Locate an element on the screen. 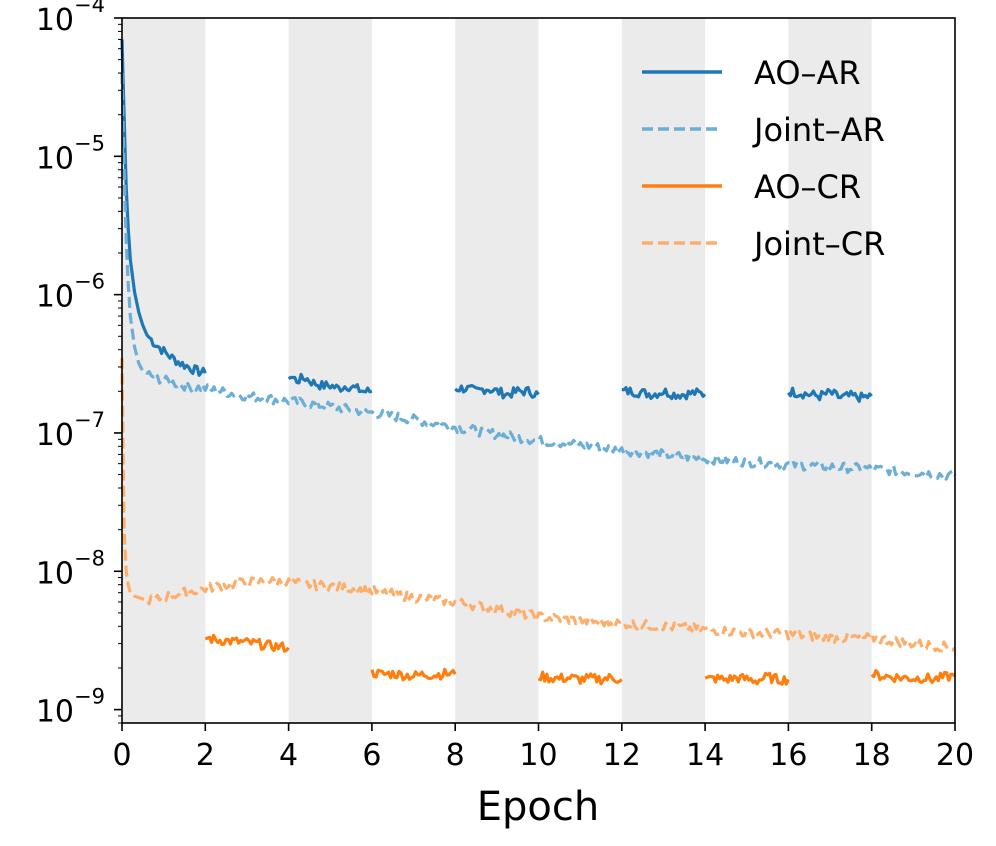 This screenshot has height=846, width=996. y-tick-label-3: 10 is located at coordinates (55, 297).